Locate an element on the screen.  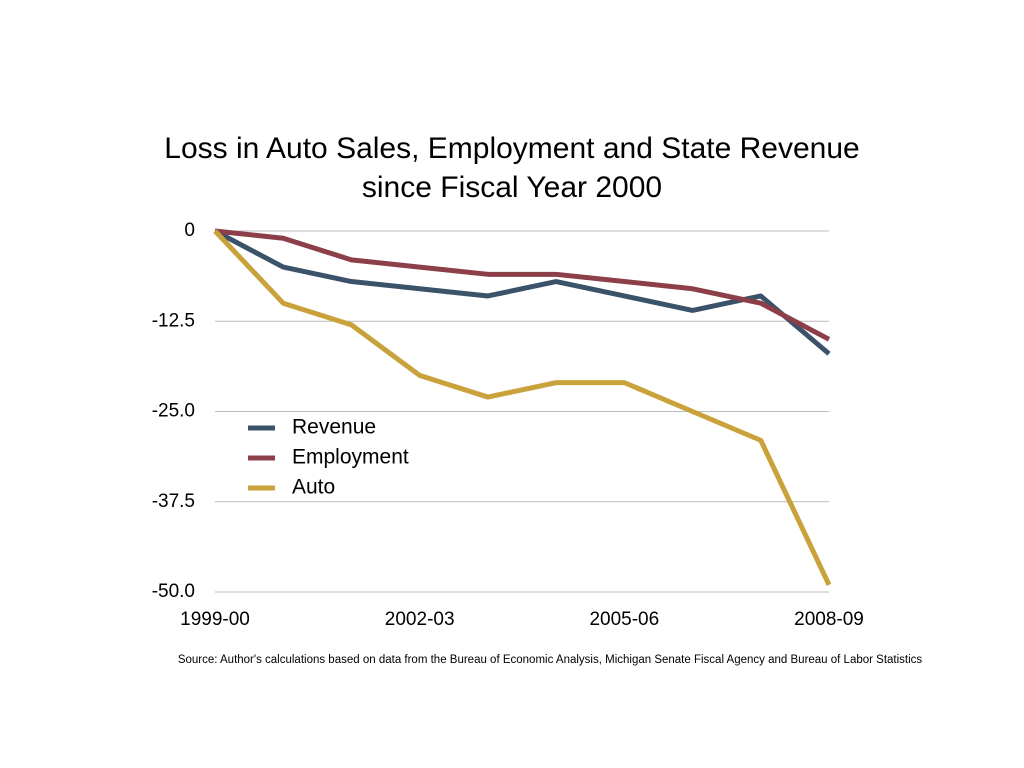
legend-label: Employment is located at coordinates (350, 457).